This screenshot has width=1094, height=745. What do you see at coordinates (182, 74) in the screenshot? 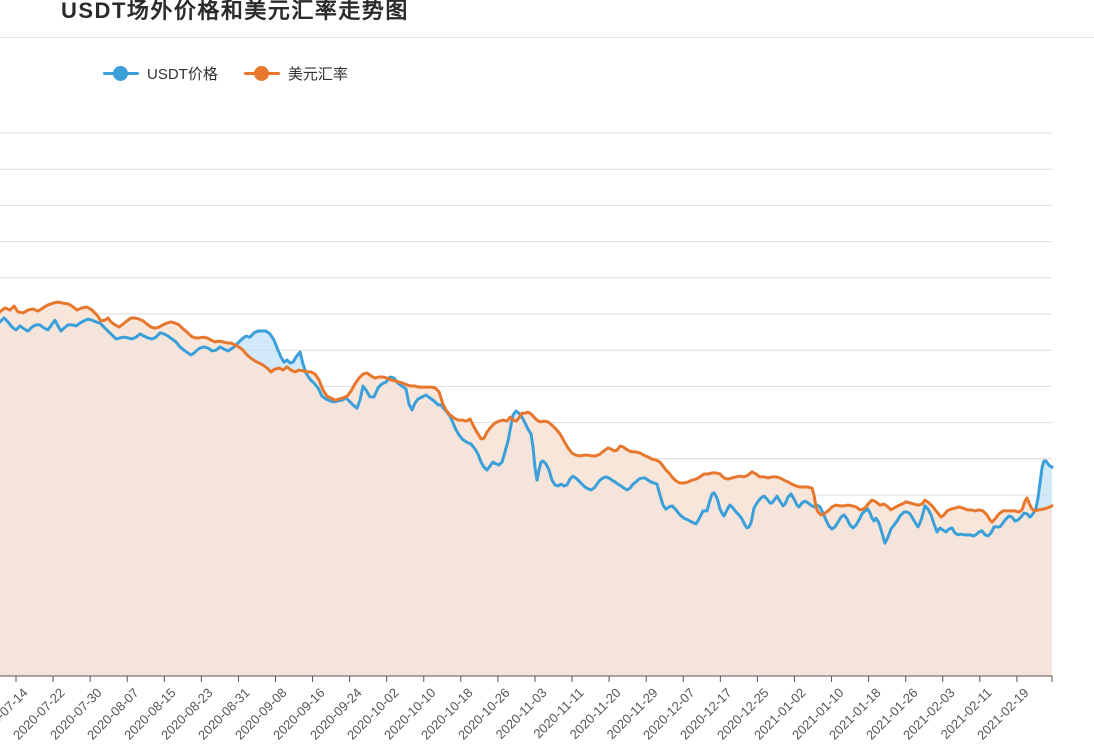
I see `legend-label-usdt: USDT价格` at bounding box center [182, 74].